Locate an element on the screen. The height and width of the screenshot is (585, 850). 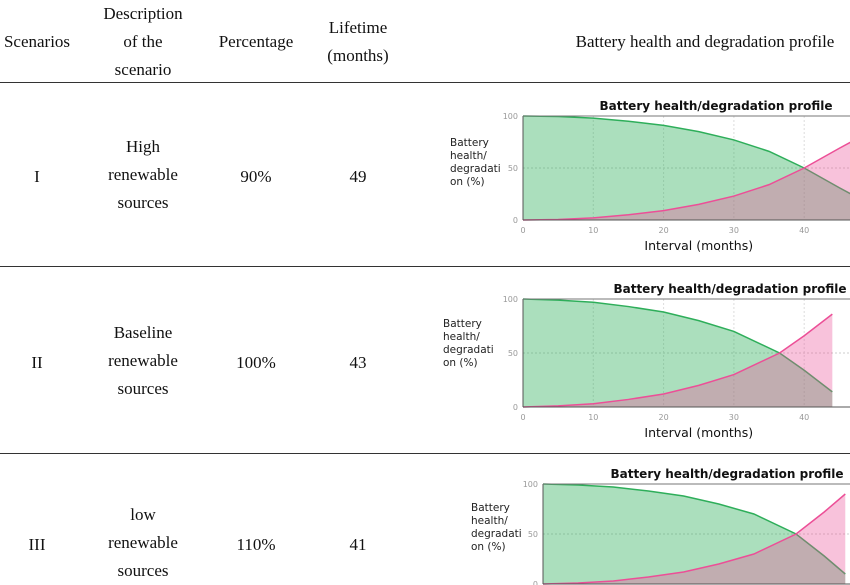
lifetime: 41 is located at coordinates (358, 544).